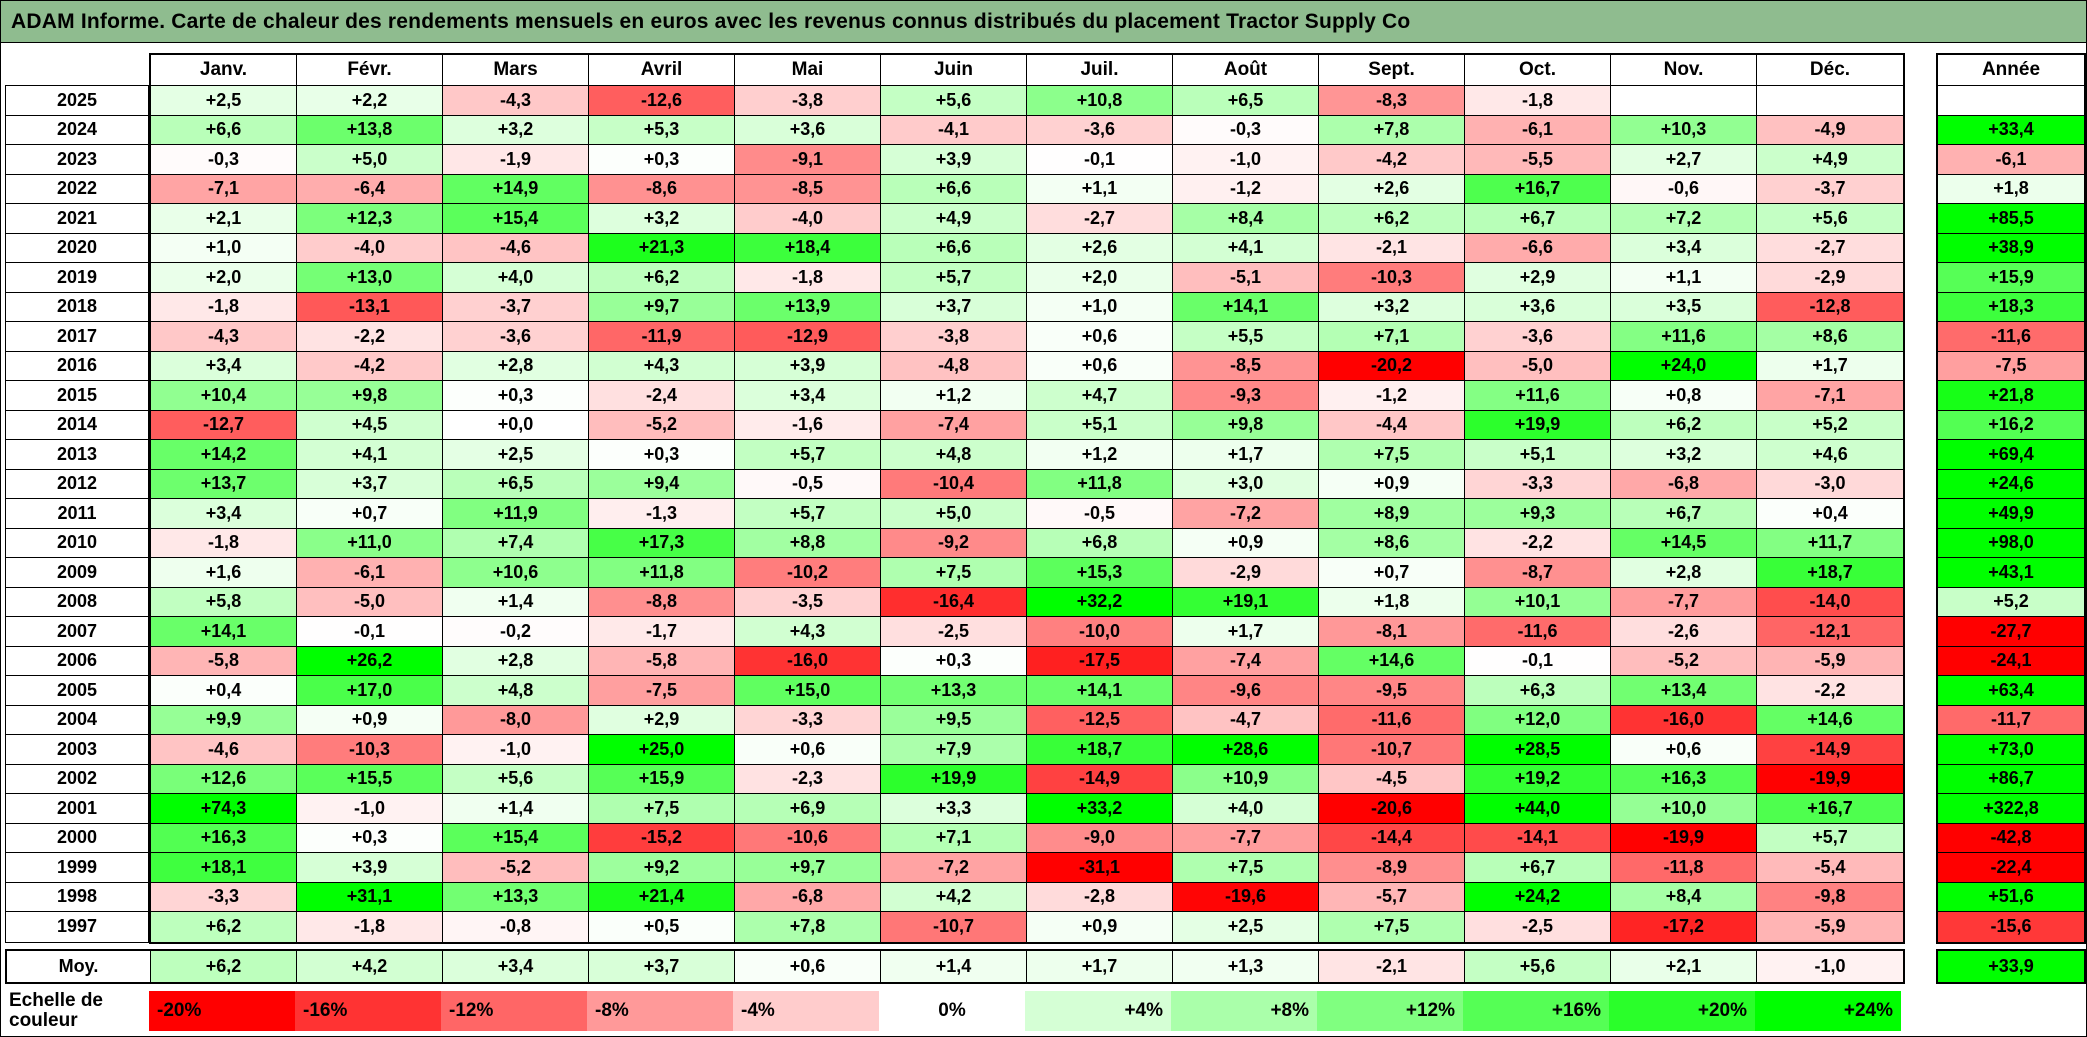 This screenshot has width=2087, height=1037. What do you see at coordinates (370, 396) in the screenshot?
I see `return-cell: +9,8` at bounding box center [370, 396].